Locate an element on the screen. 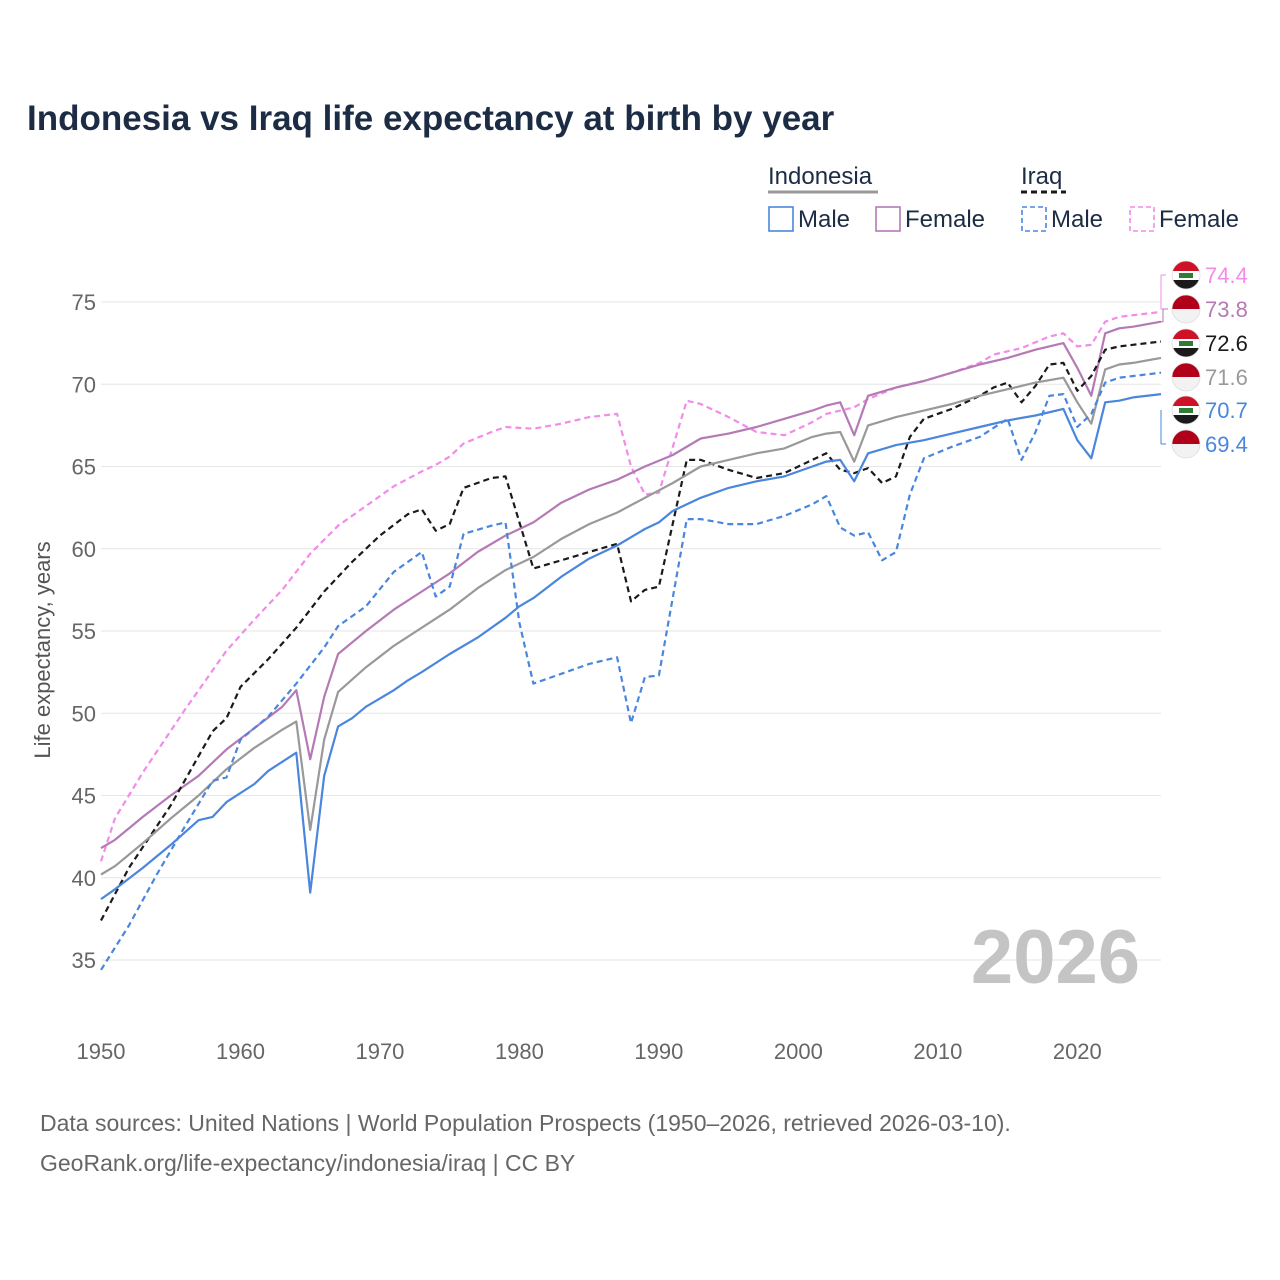 Image resolution: width=1280 pixels, height=1280 pixels. x-tick-label: 2020 is located at coordinates (1077, 1051).